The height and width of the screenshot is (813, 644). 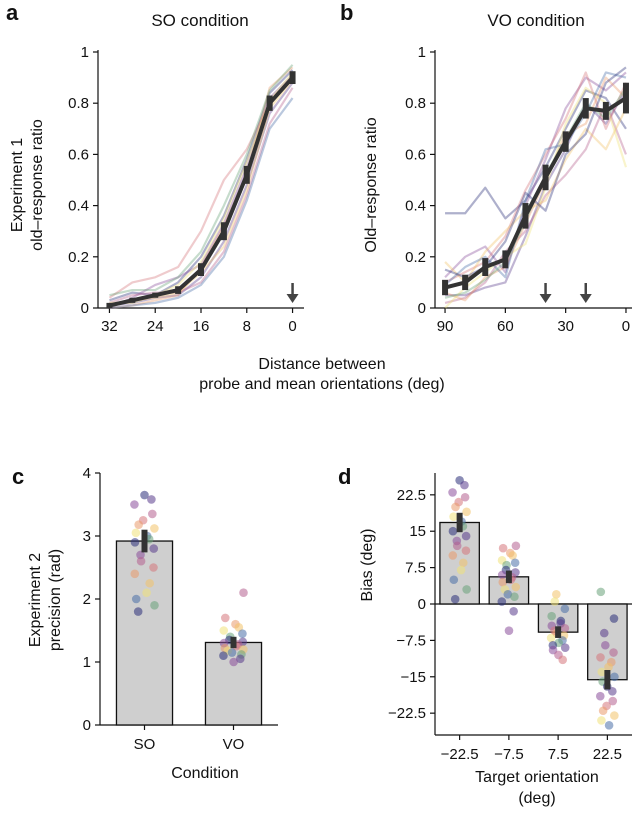 I want to click on panel-b-ytick-label: 0.2, so click(x=415, y=257).